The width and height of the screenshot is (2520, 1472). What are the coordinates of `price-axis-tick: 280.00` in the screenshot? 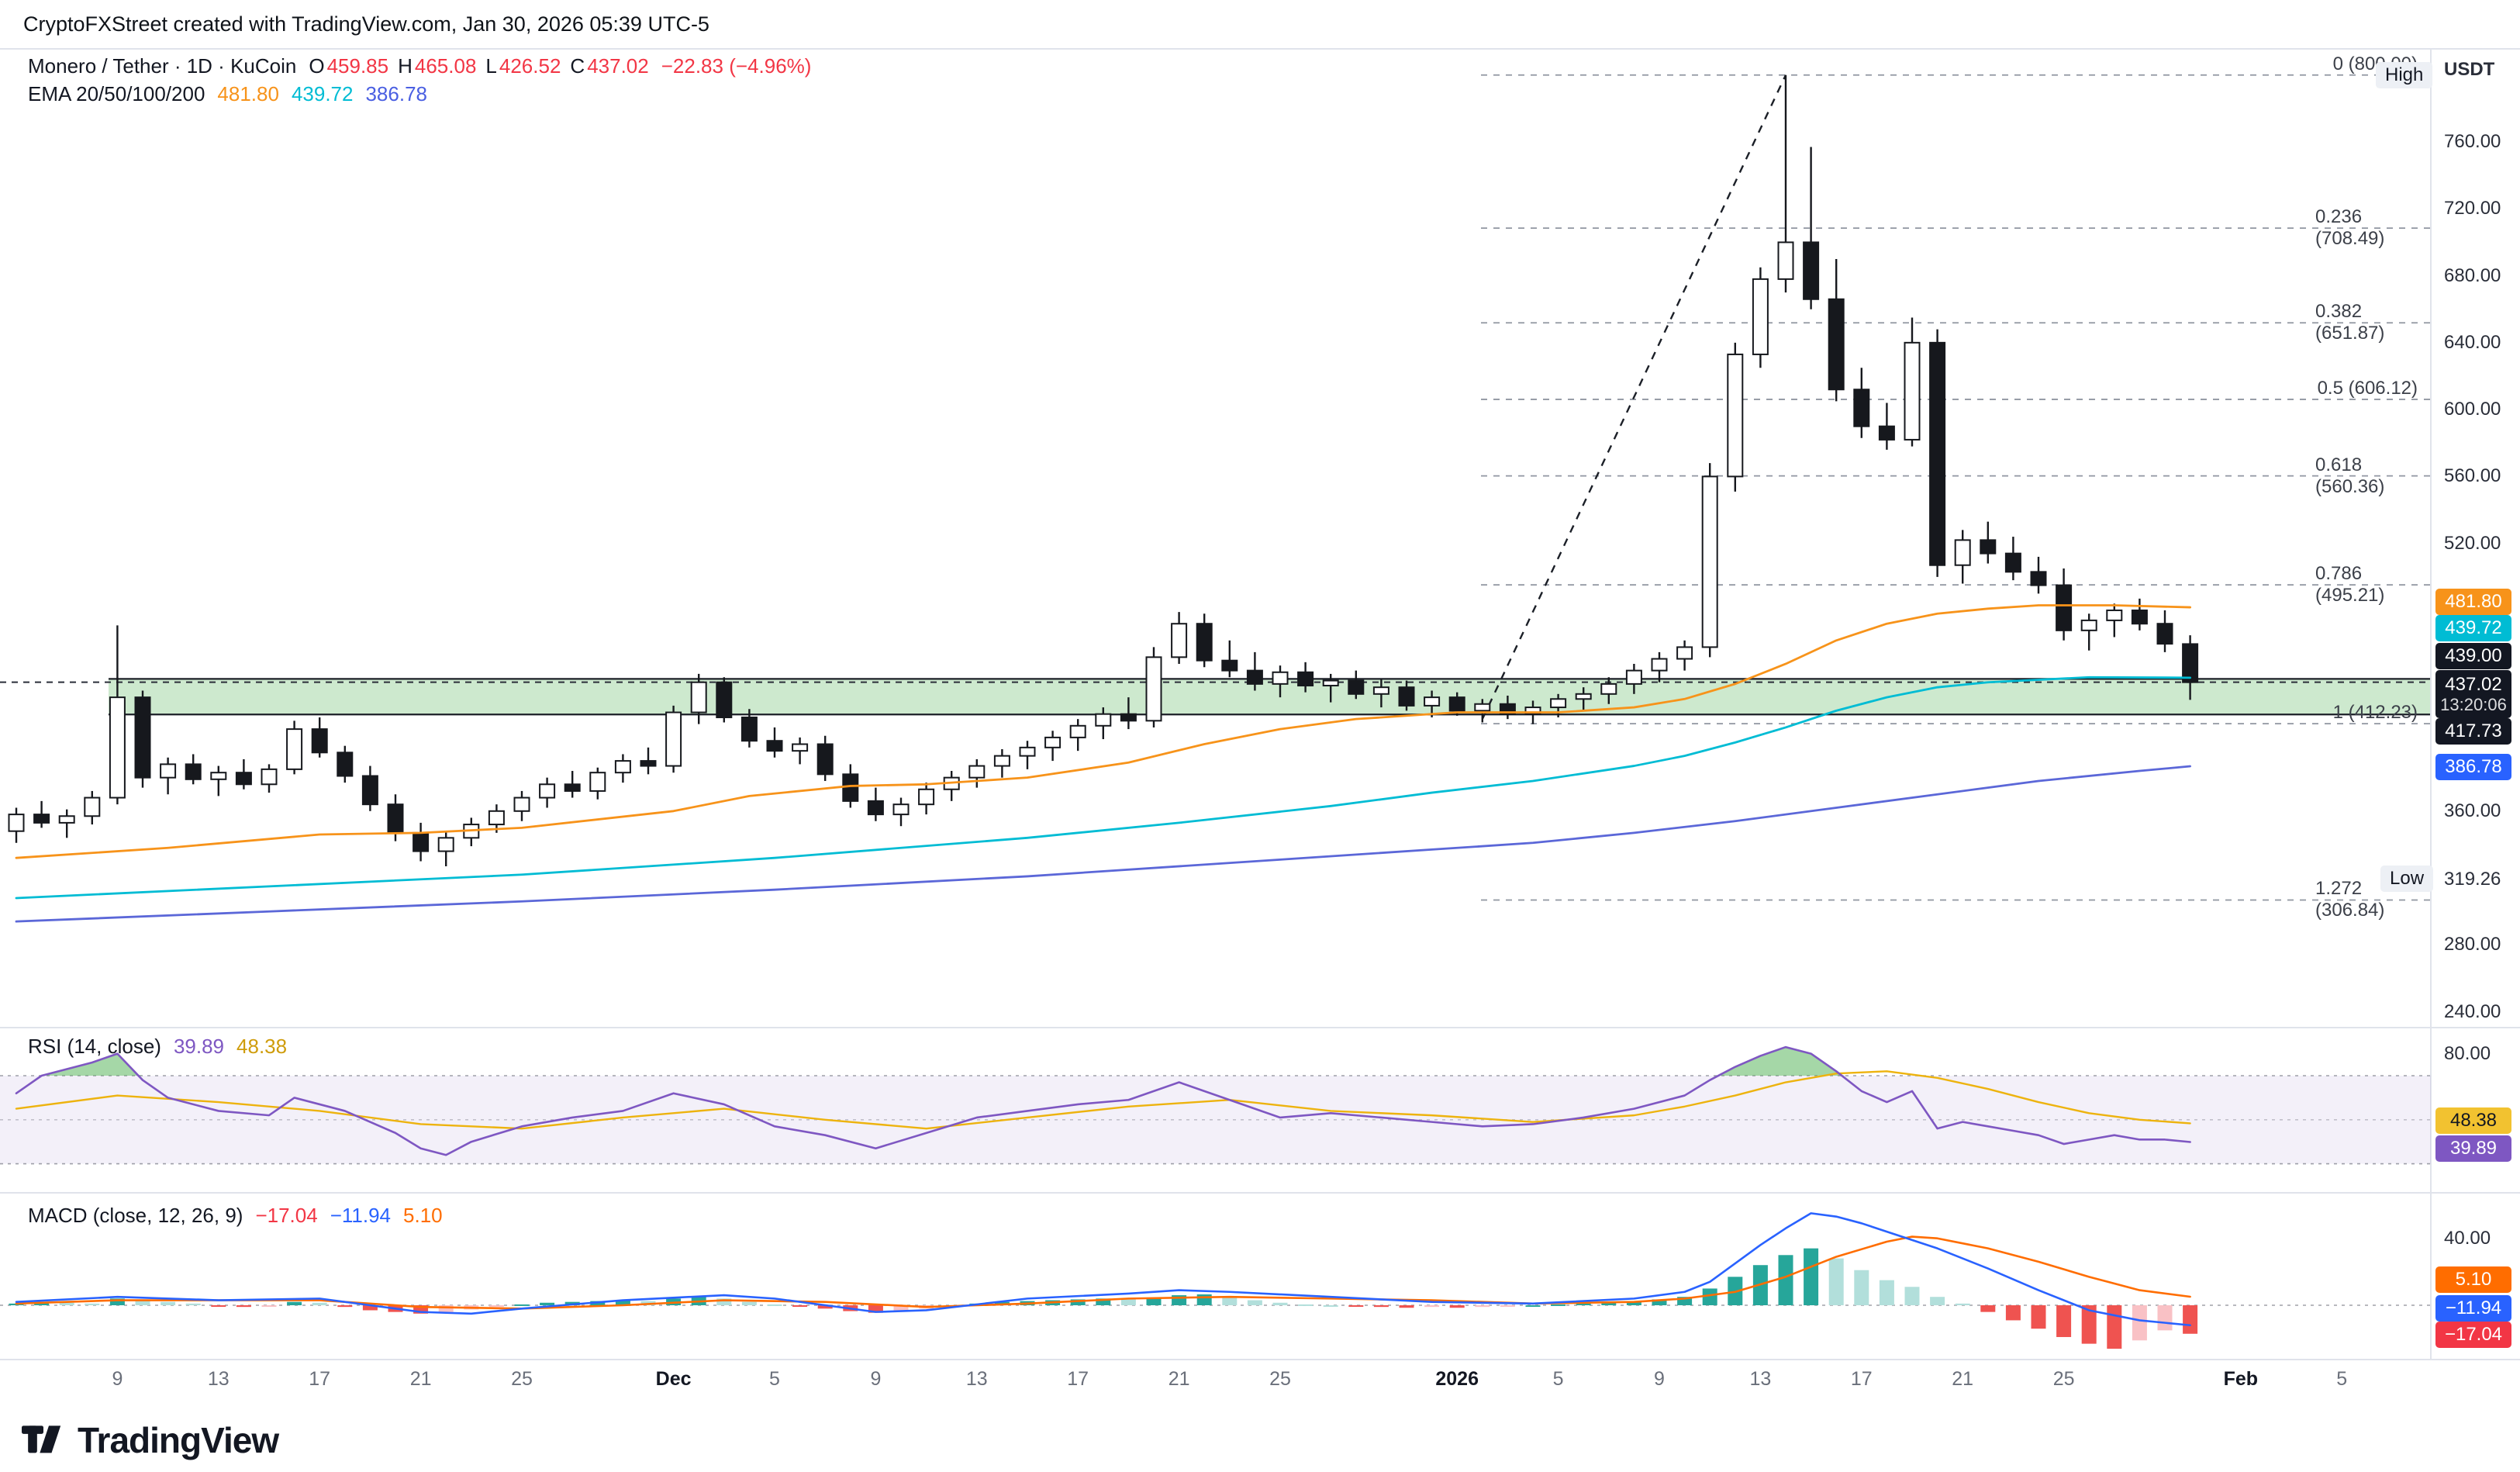 It's located at (2472, 944).